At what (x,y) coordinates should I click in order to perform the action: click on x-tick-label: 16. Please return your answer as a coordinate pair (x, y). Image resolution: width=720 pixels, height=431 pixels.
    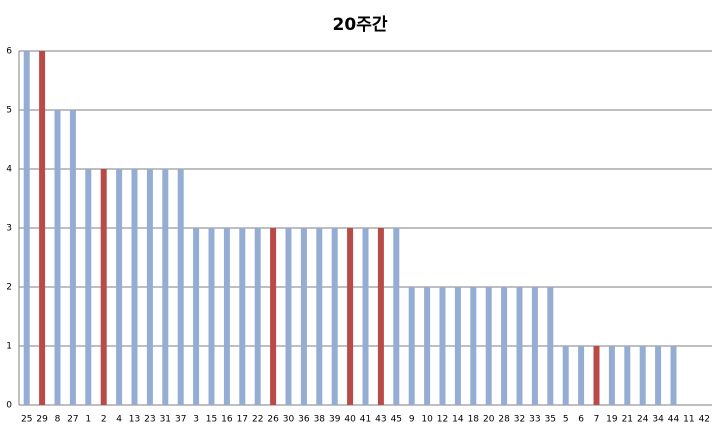
    Looking at the image, I should click on (227, 420).